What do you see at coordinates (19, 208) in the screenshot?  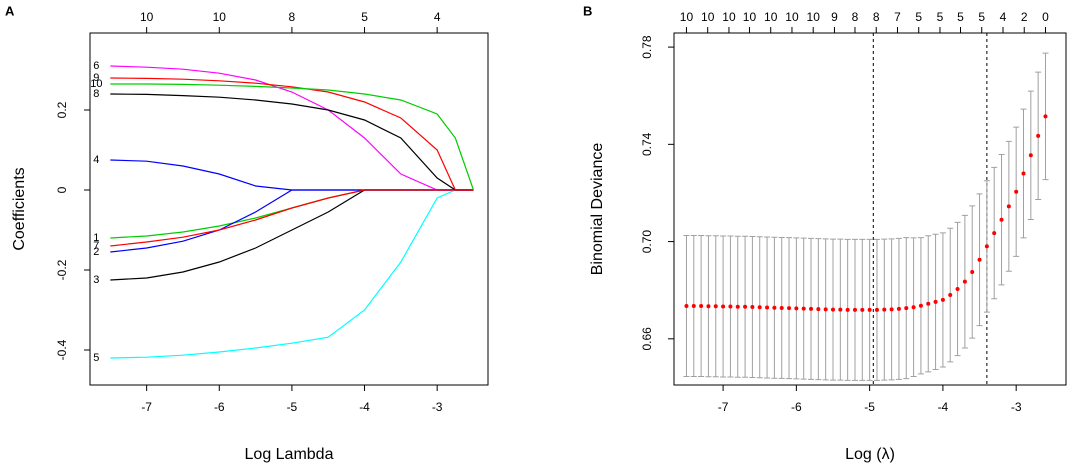 I see `y-axis-title: Coefficients` at bounding box center [19, 208].